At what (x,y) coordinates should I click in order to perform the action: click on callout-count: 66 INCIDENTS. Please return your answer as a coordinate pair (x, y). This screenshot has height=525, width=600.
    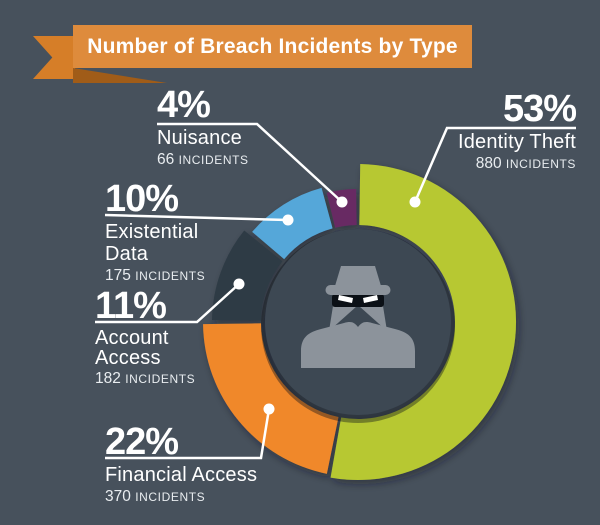
    Looking at the image, I should click on (203, 160).